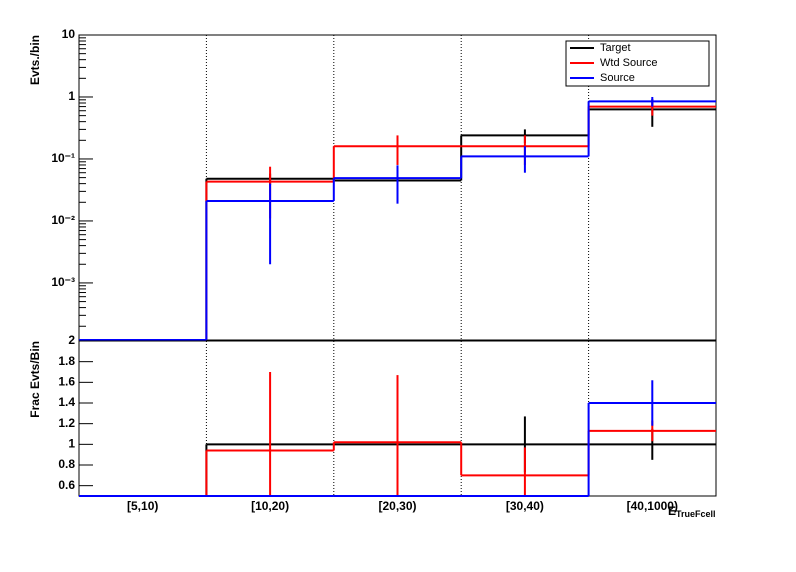 Image resolution: width=796 pixels, height=572 pixels. I want to click on legend: Target Wtd Source Source, so click(637, 63).